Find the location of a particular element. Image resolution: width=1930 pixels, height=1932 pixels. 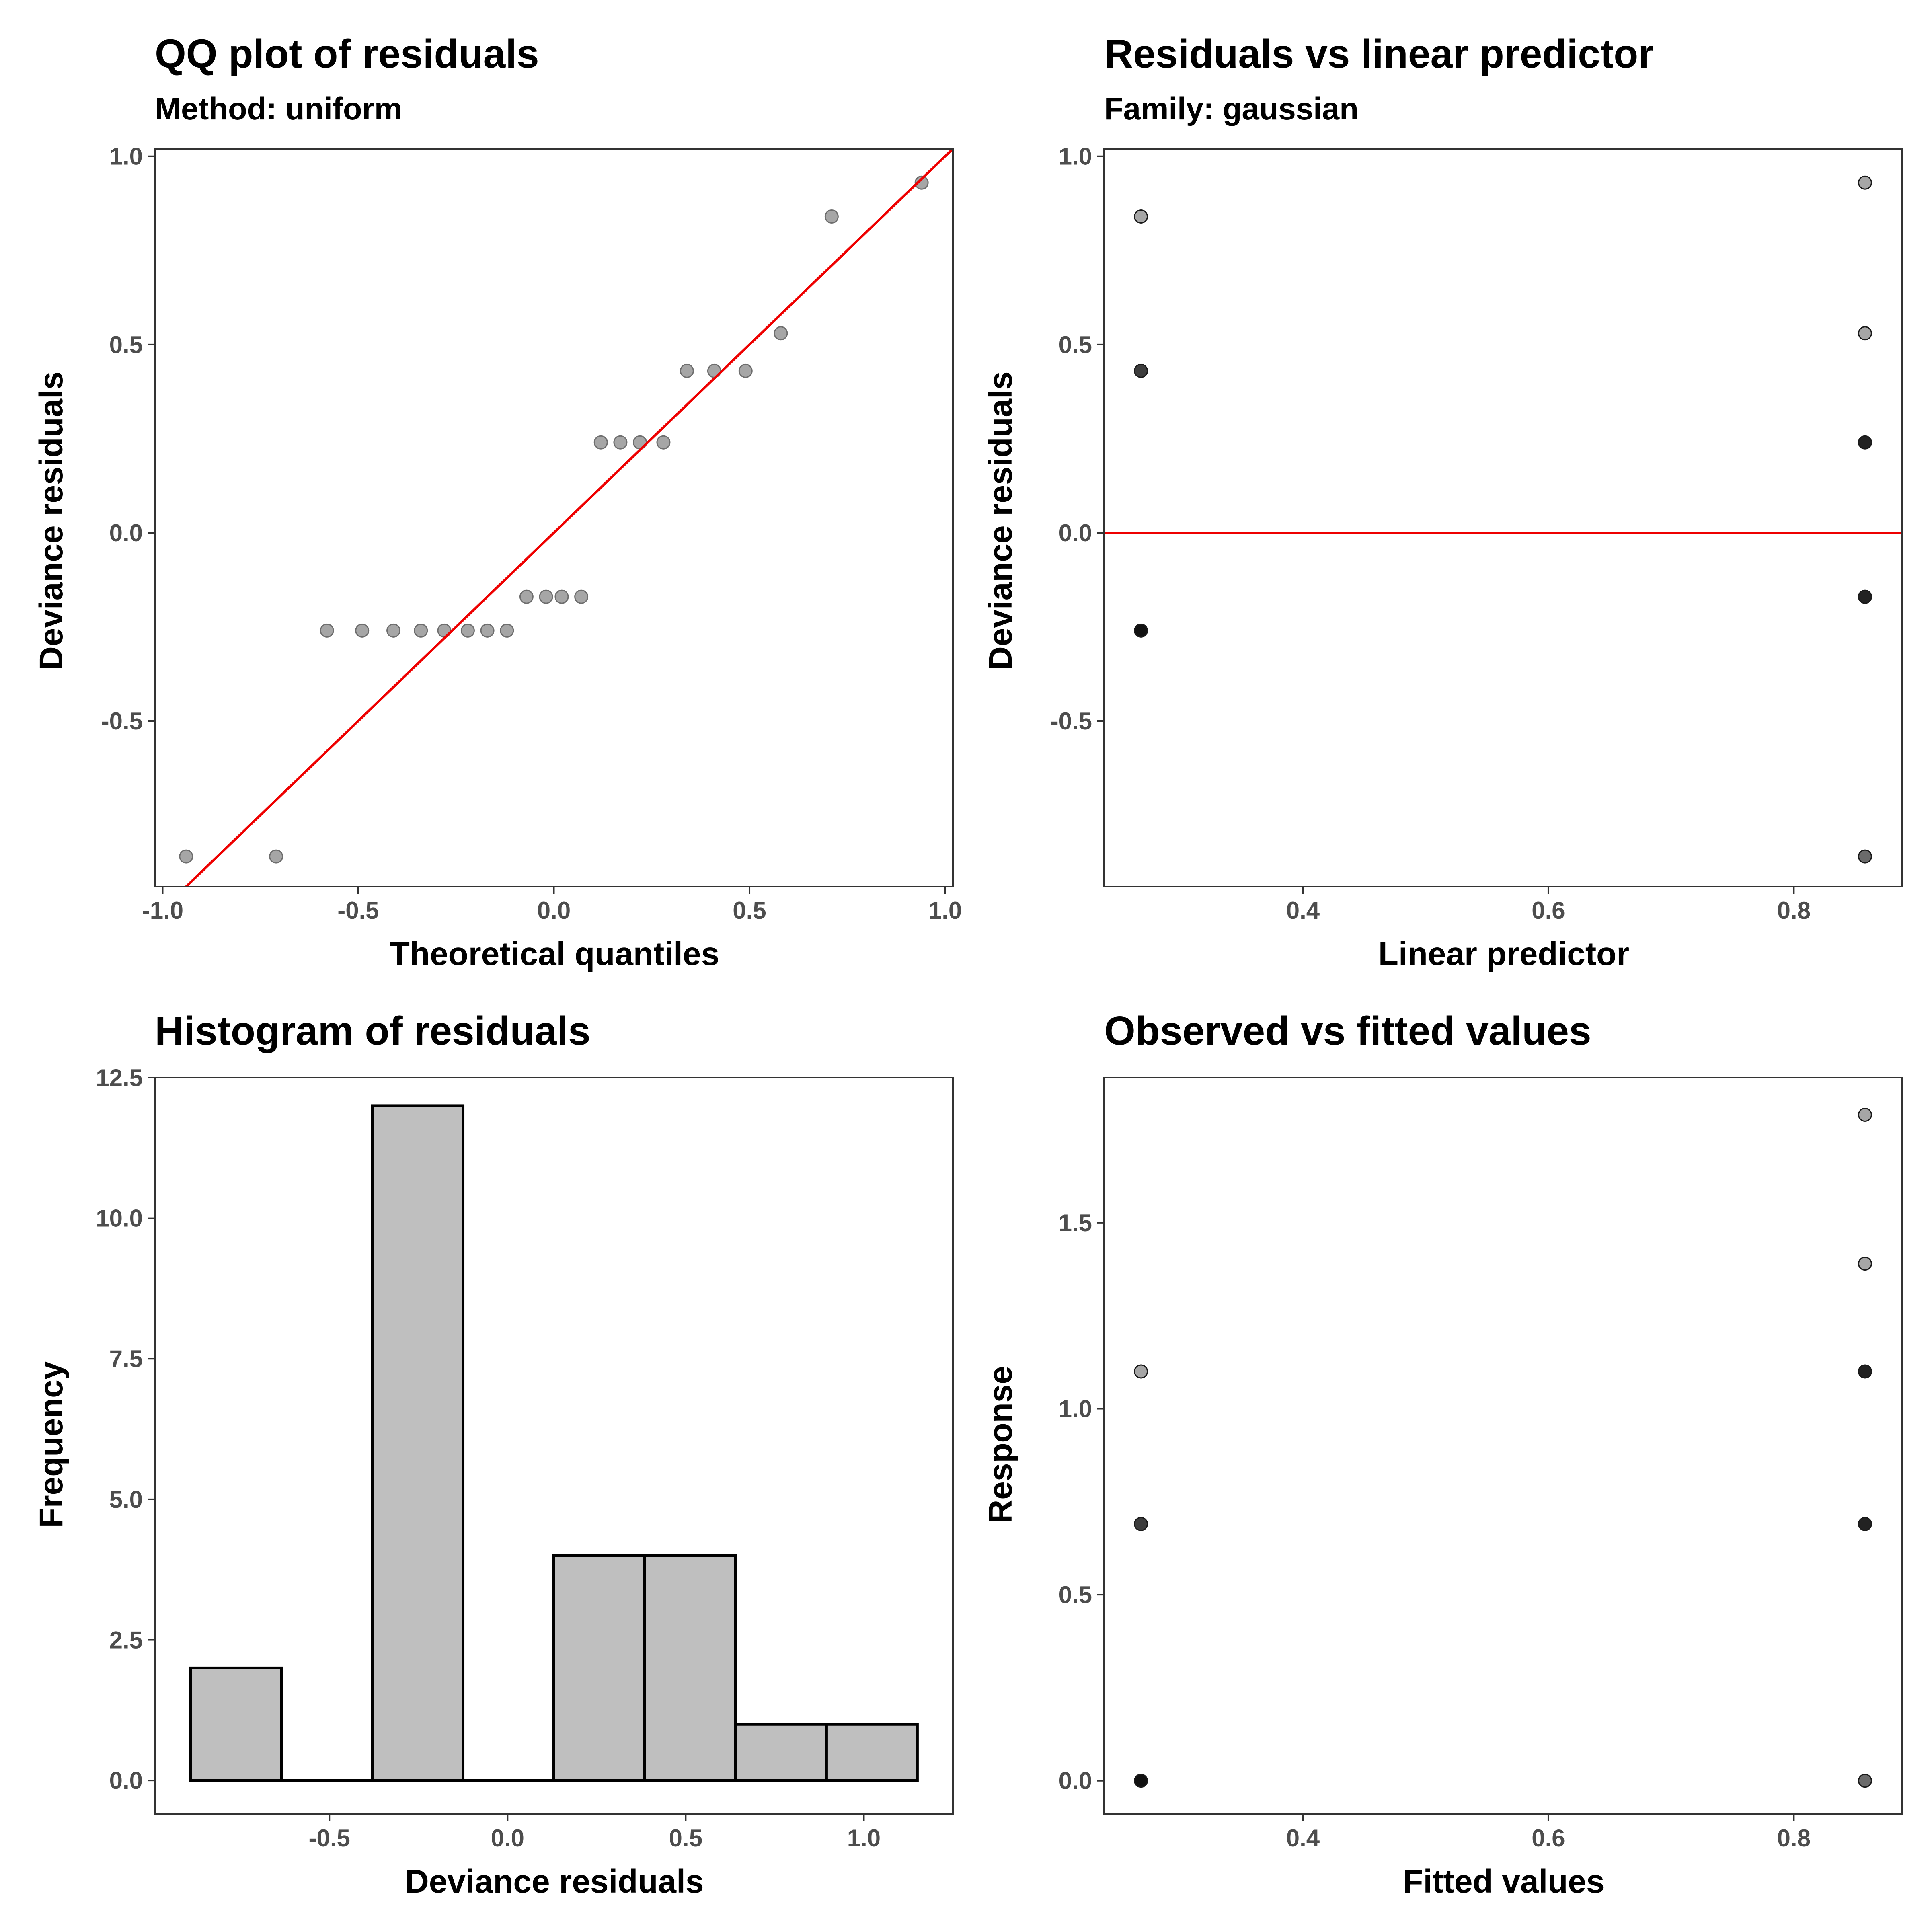

residuals-data-layer is located at coordinates (1503, 519).